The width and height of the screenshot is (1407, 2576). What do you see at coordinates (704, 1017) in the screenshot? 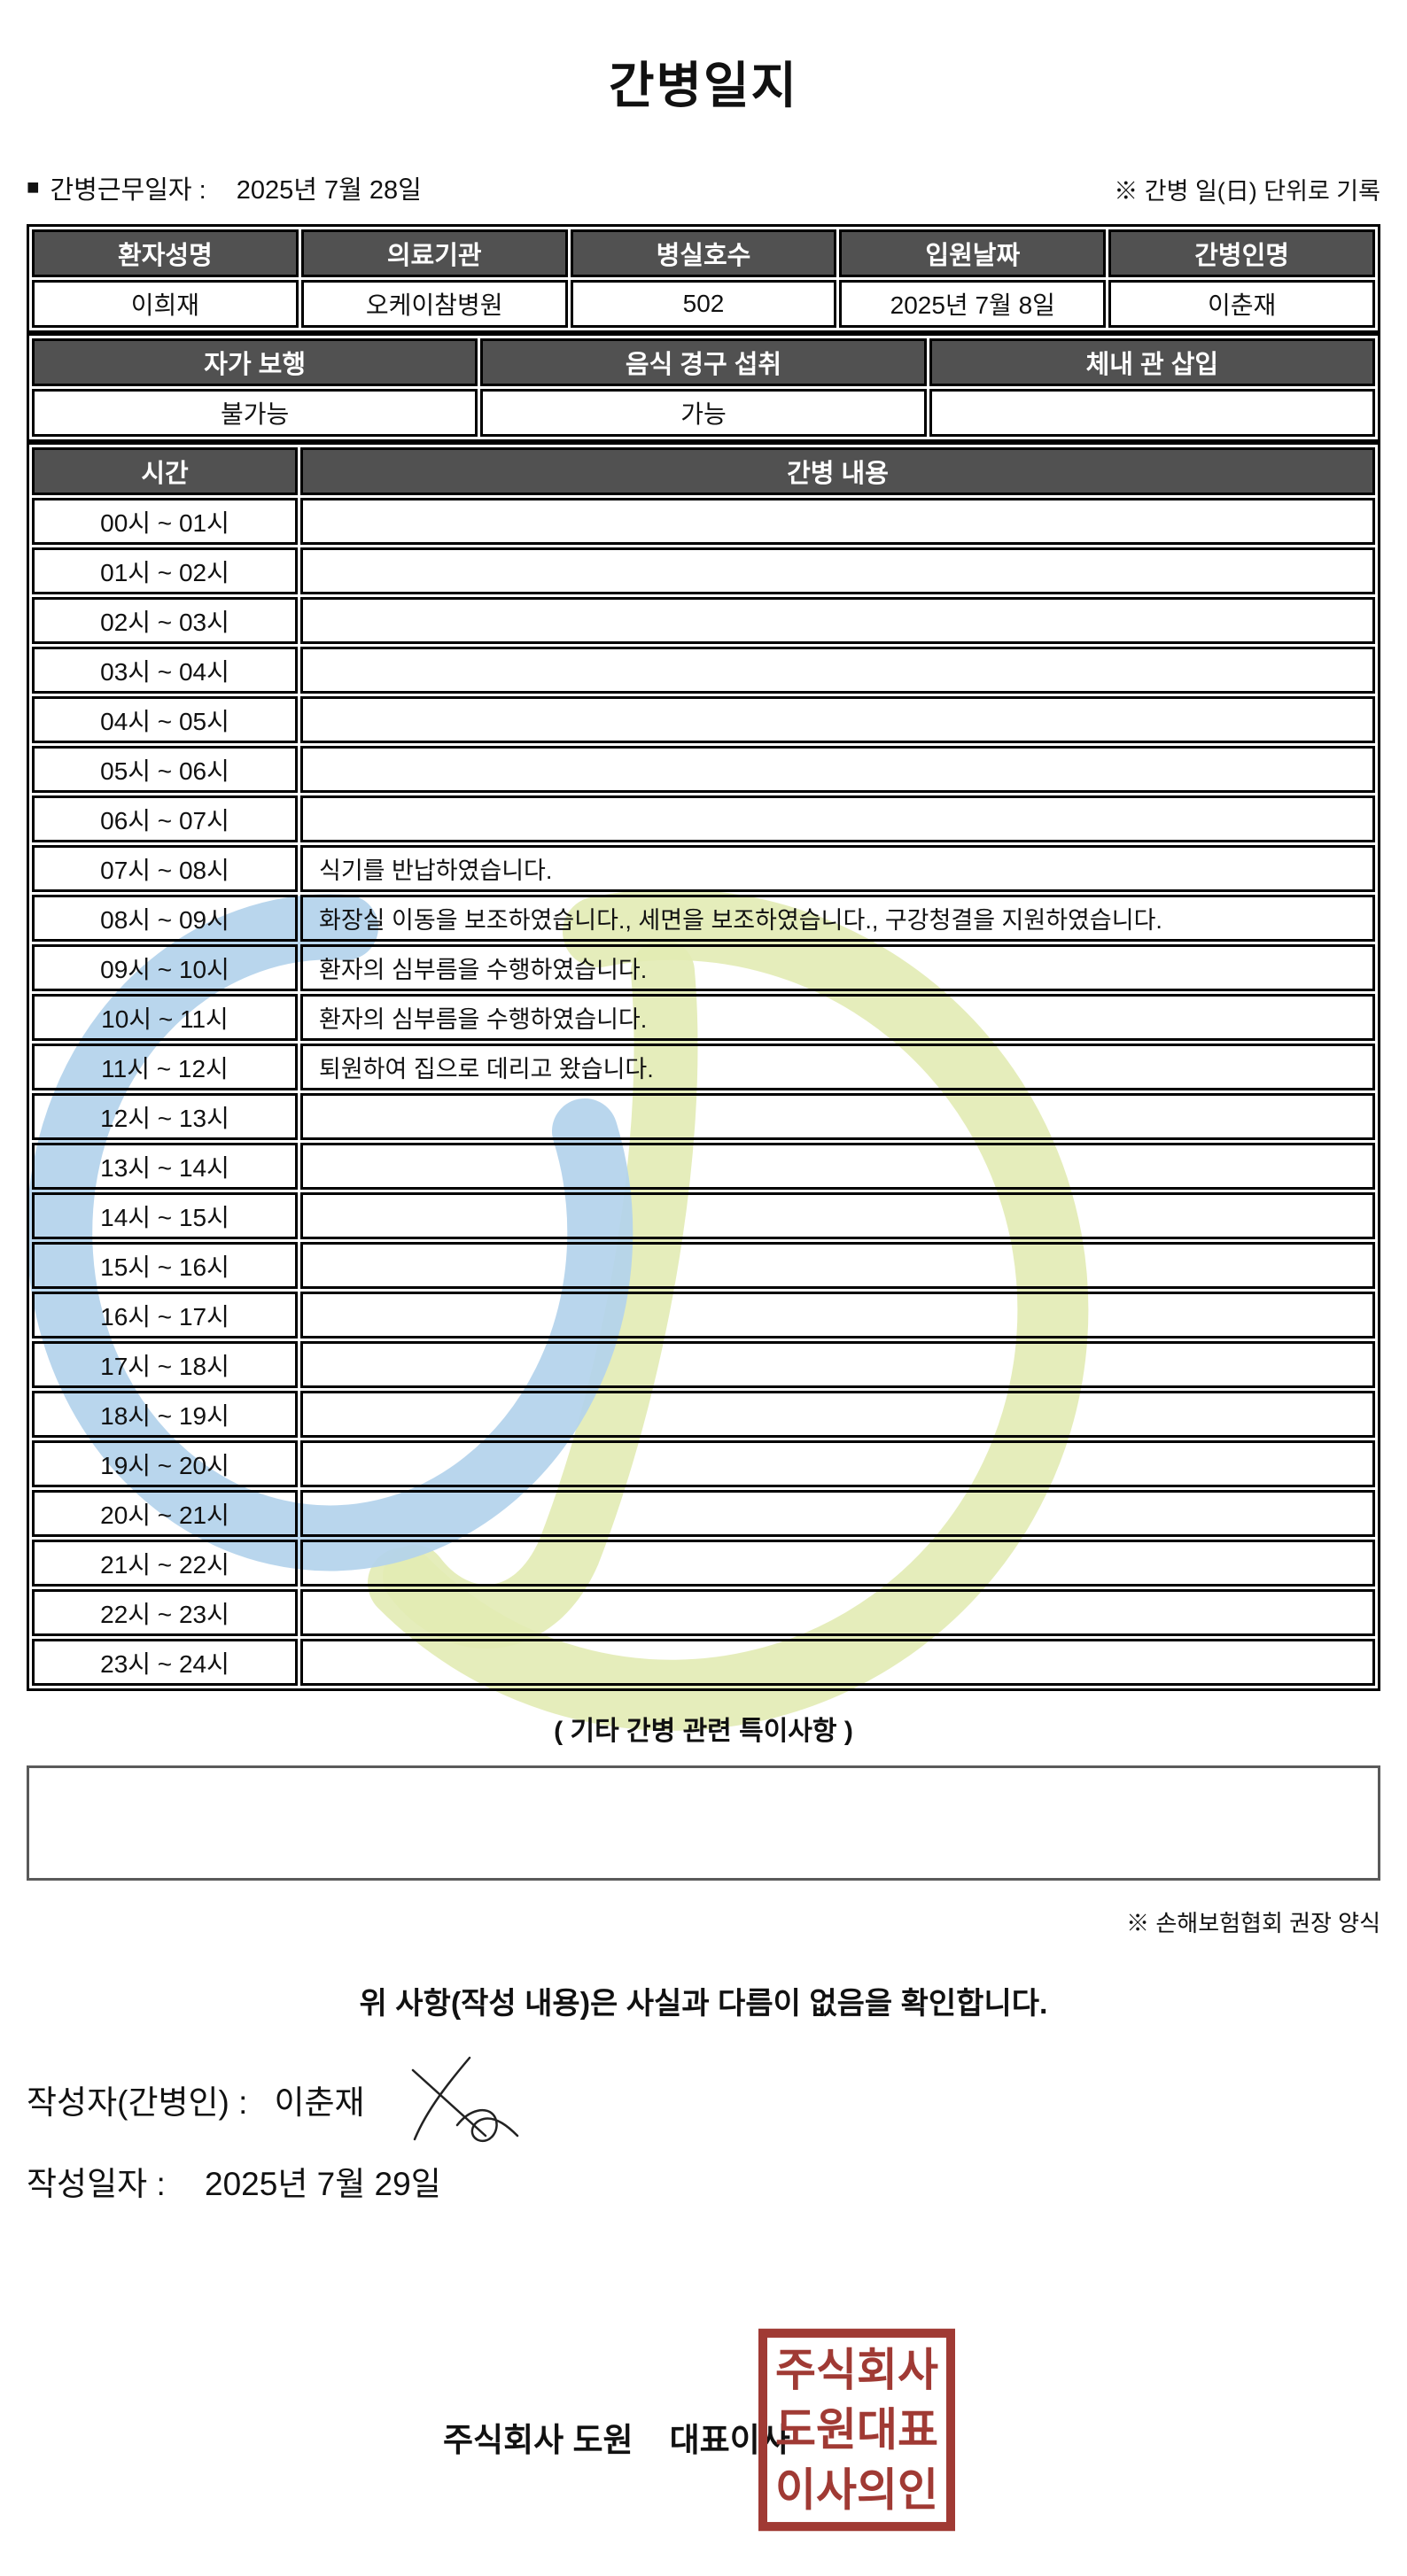
I see `care-log-row: 10시 ~ 11시 환자의 심부름을 수행하였습니다.` at bounding box center [704, 1017].